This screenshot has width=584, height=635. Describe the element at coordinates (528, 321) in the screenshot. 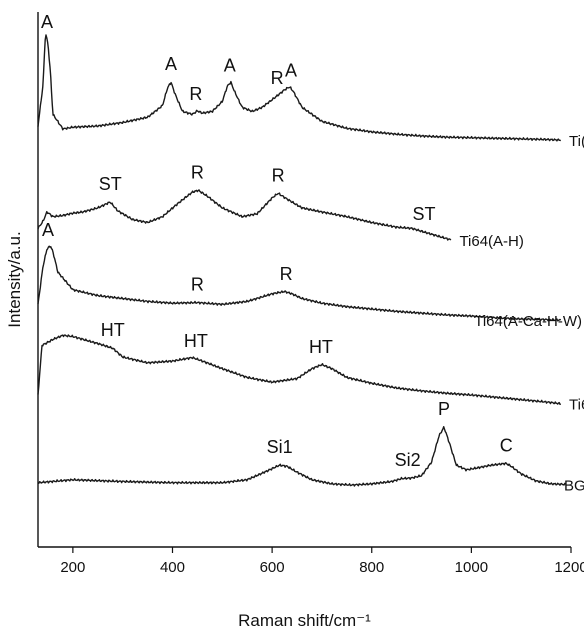

I see `series-label: Ti64(A-Ca-H-W)` at that location.